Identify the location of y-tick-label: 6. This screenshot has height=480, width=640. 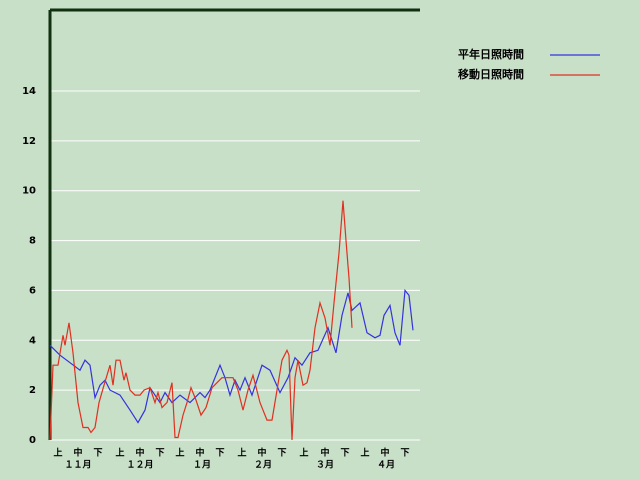
(32, 290).